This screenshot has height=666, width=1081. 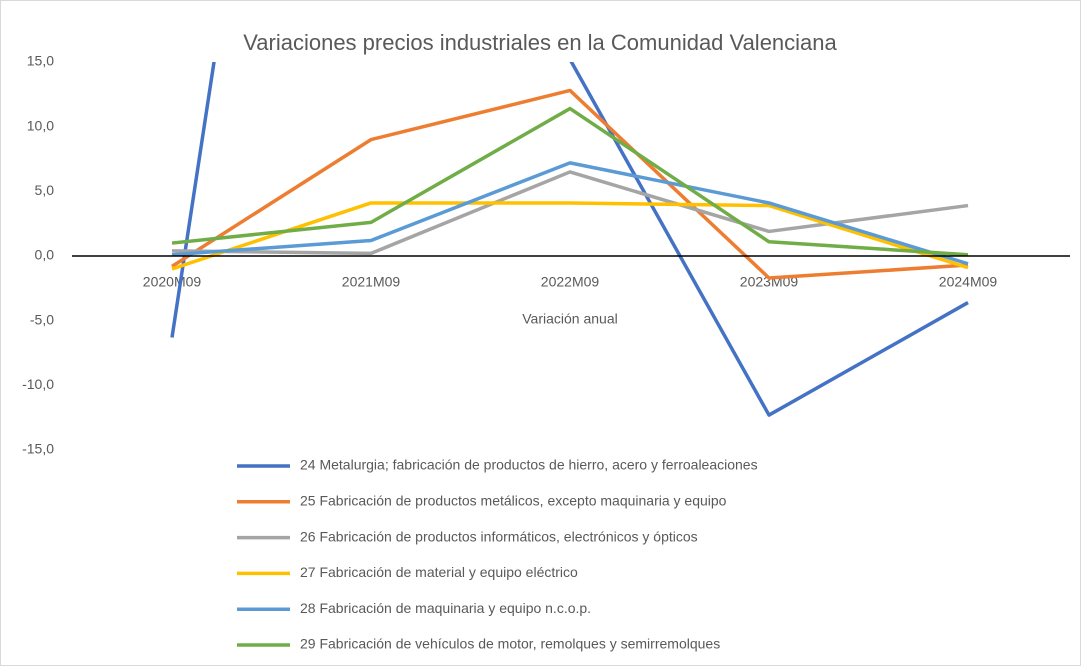 What do you see at coordinates (40, 61) in the screenshot?
I see `y-tick-label: 15,0` at bounding box center [40, 61].